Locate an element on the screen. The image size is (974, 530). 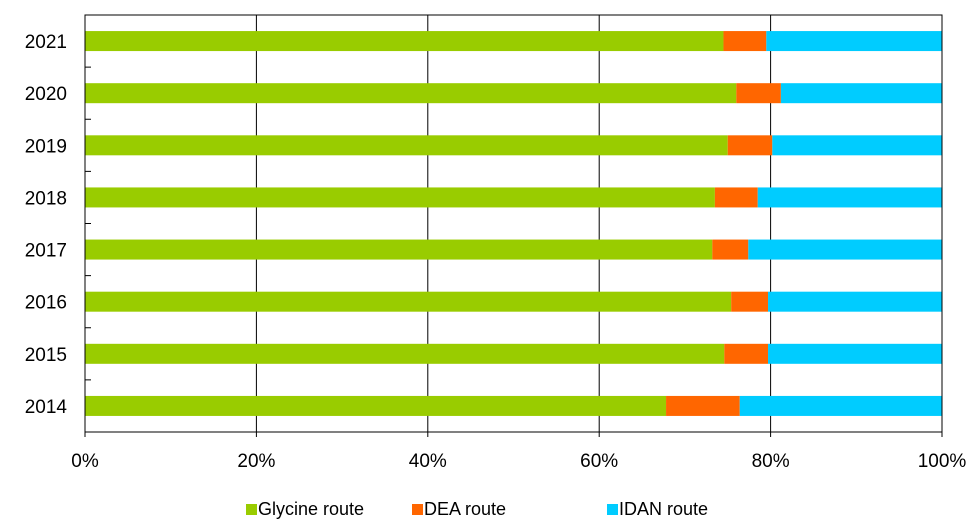
legend-label-dea-route: DEA route is located at coordinates (465, 509).